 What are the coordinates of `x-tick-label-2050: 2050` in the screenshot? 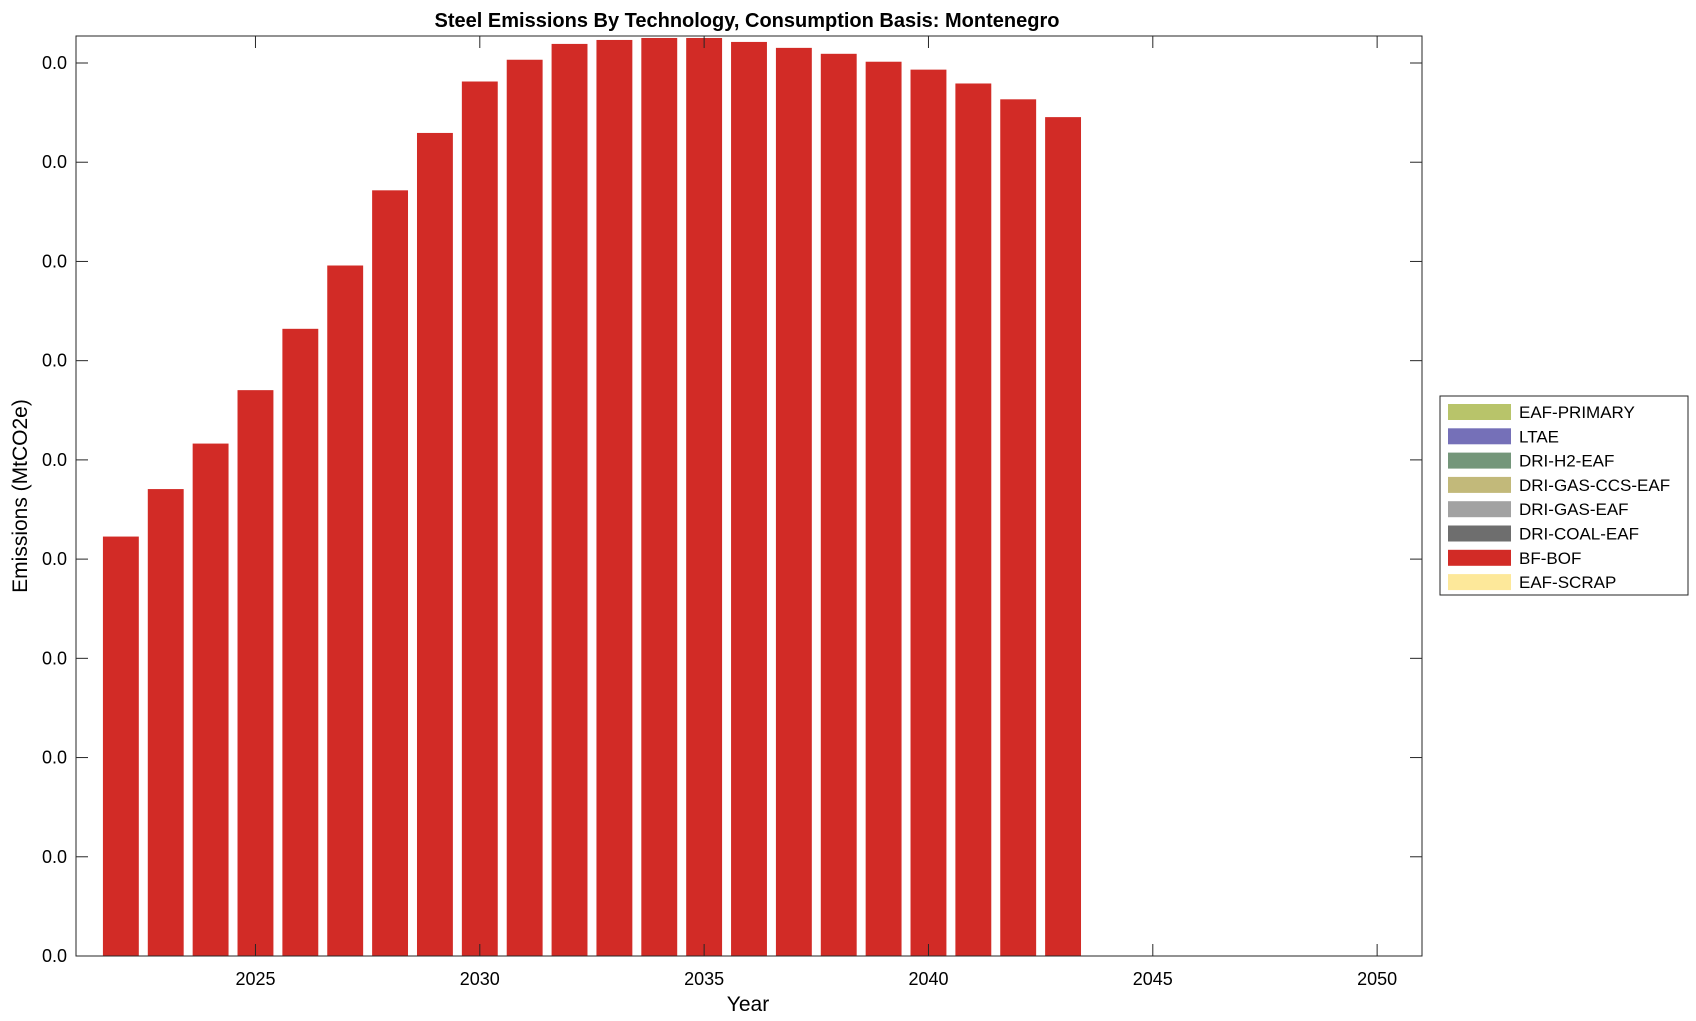 It's located at (1377, 979).